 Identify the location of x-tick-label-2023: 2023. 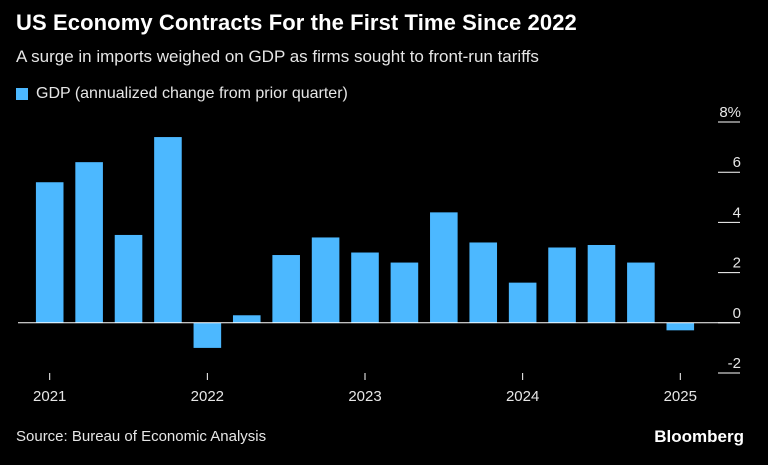
(364, 396).